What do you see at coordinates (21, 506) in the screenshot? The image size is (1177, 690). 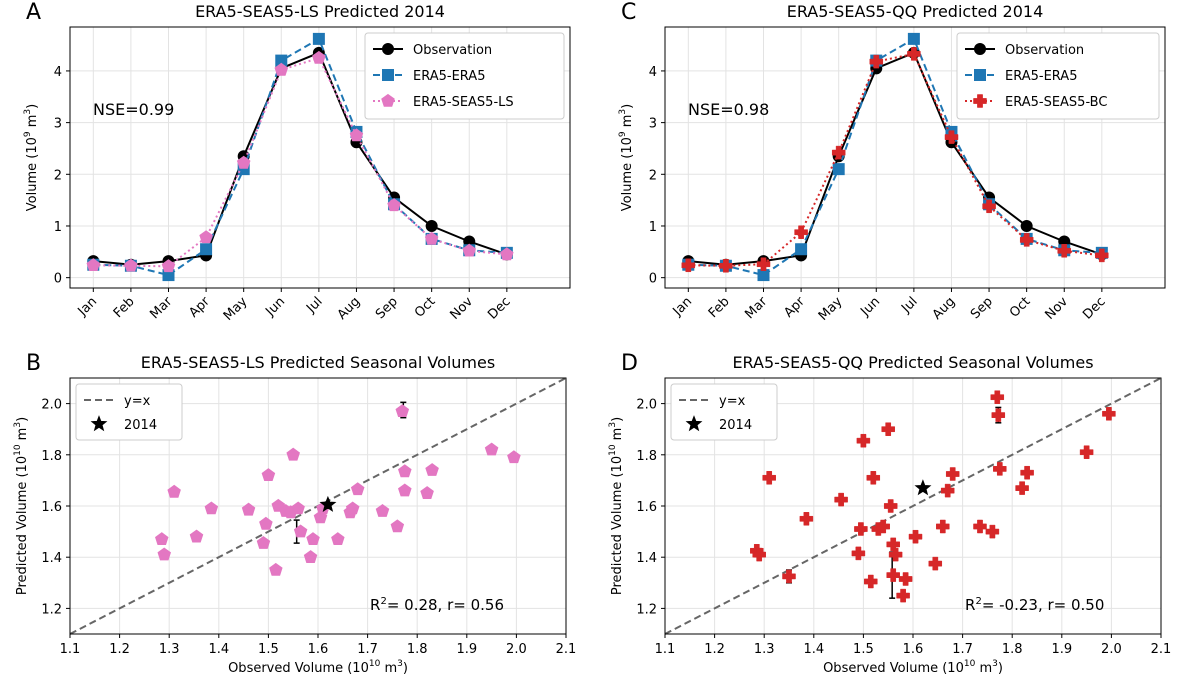 I see `ylabel: Predicted Volume (1010 m3)` at bounding box center [21, 506].